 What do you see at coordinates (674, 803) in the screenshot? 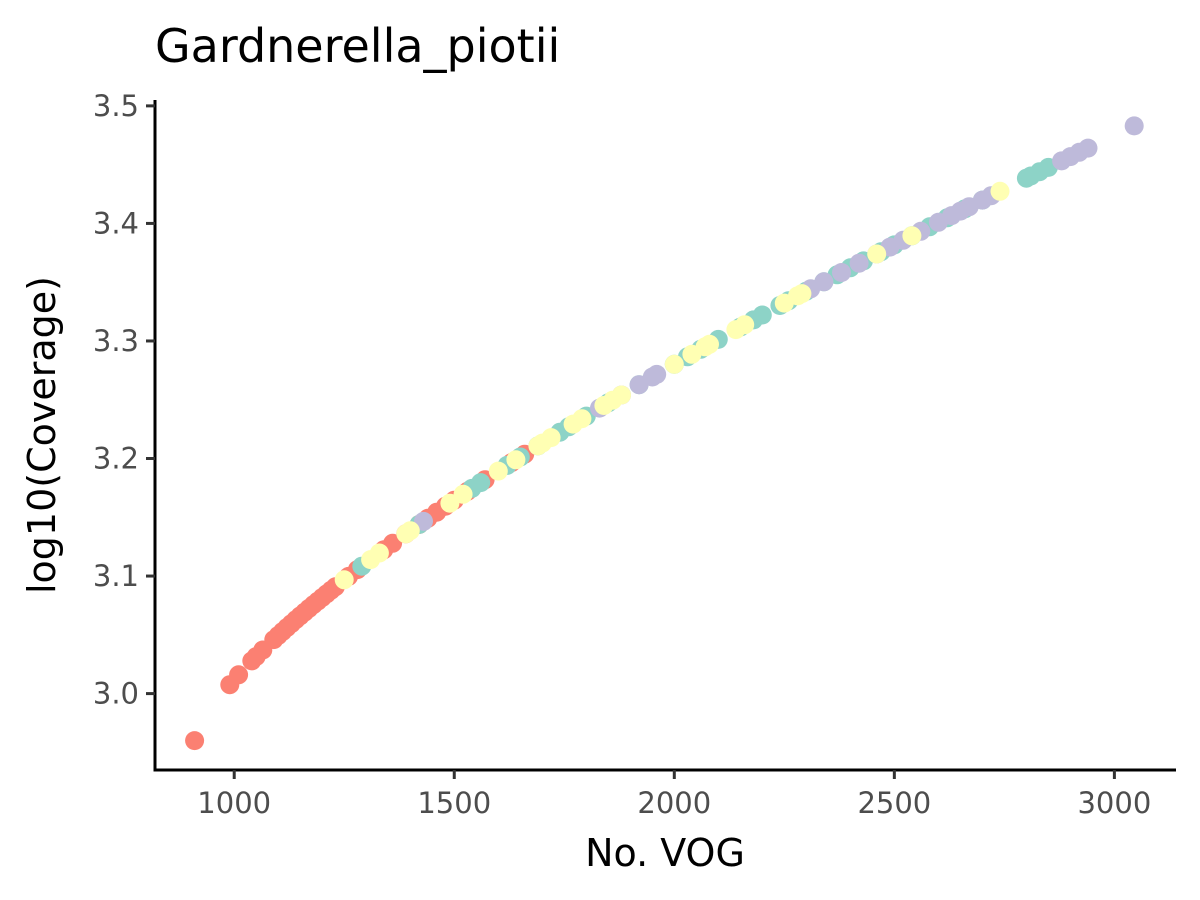
I see `x-tick-label: 2000` at bounding box center [674, 803].